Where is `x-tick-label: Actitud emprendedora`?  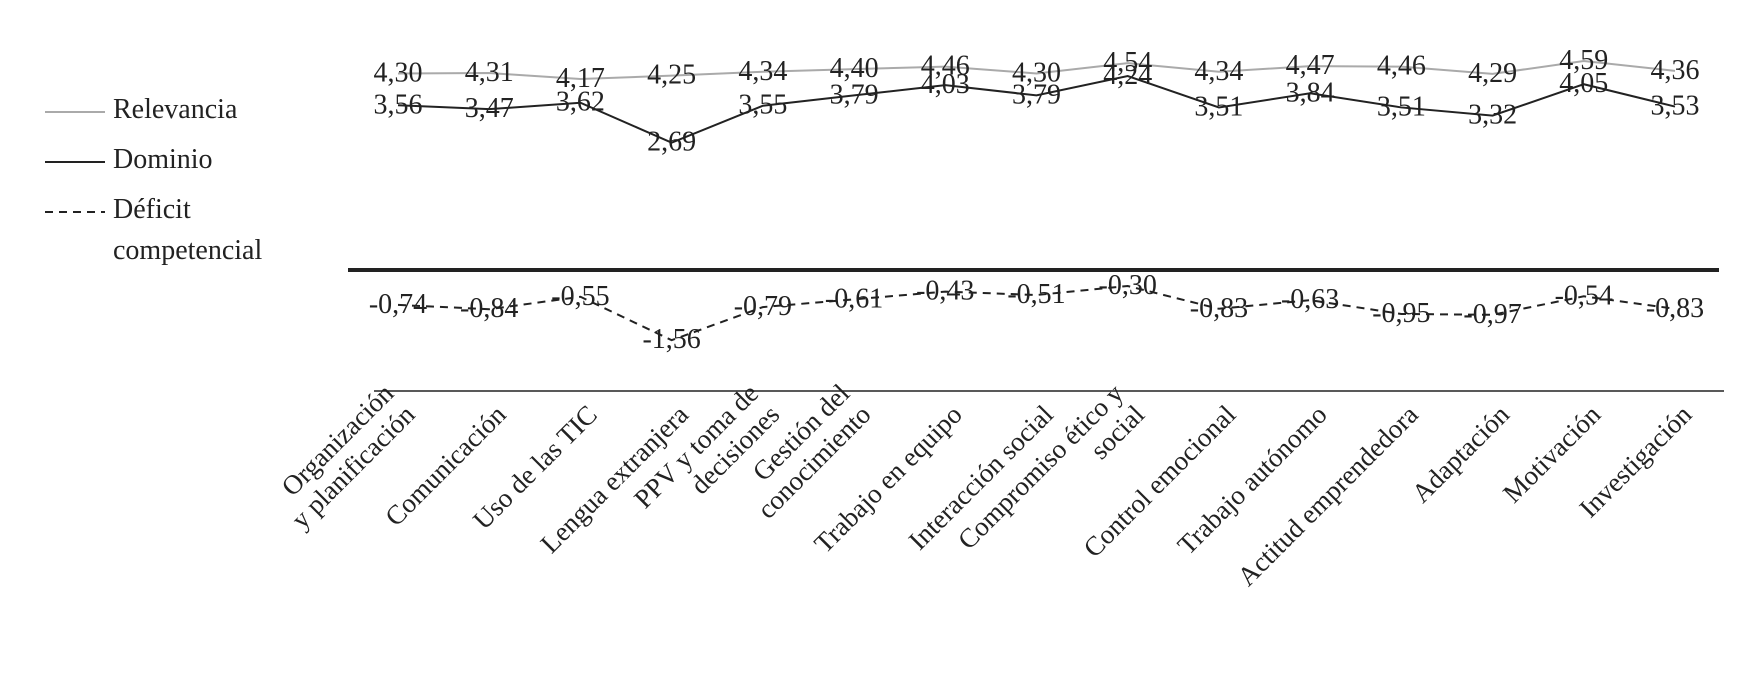
x-tick-label: Actitud emprendedora is located at coordinates (1328, 495).